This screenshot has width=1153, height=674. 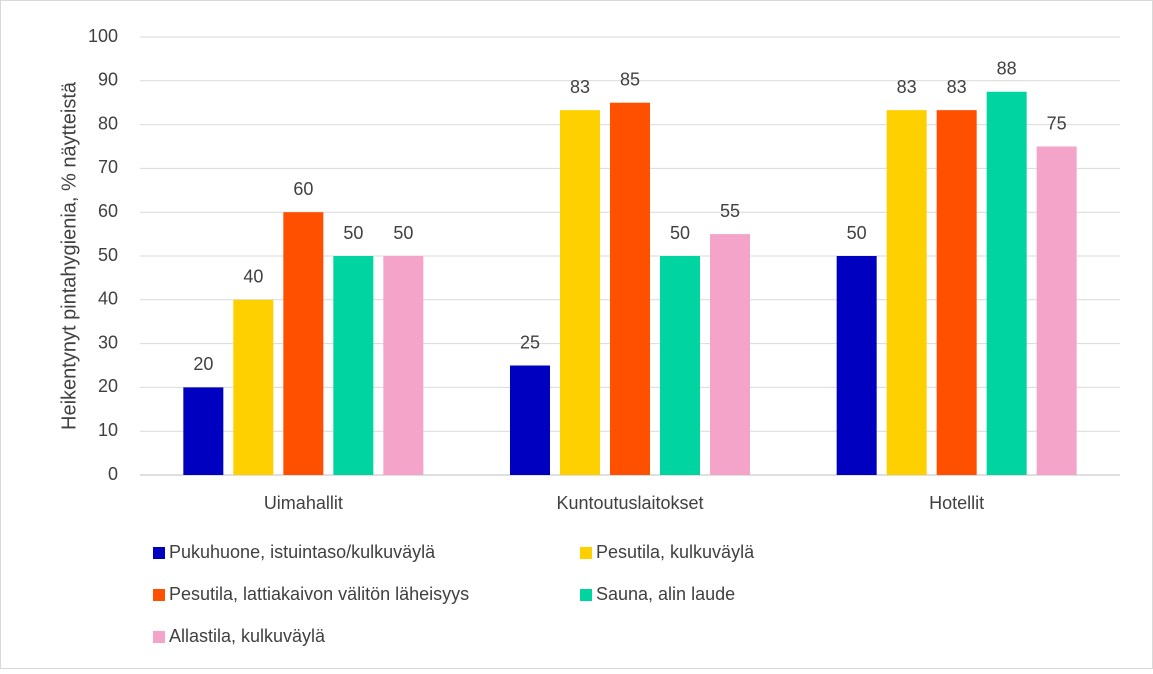 I want to click on y-tick-label: 90, so click(x=108, y=80).